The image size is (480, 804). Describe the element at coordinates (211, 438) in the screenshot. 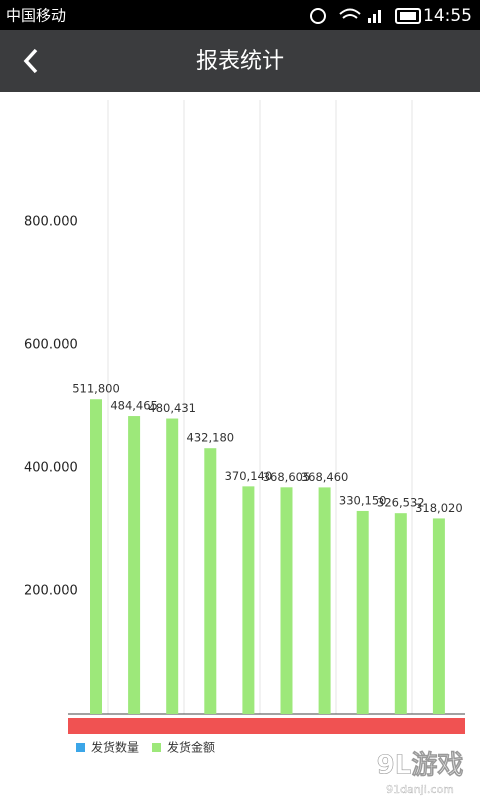

I see `value-label: 432,180` at that location.